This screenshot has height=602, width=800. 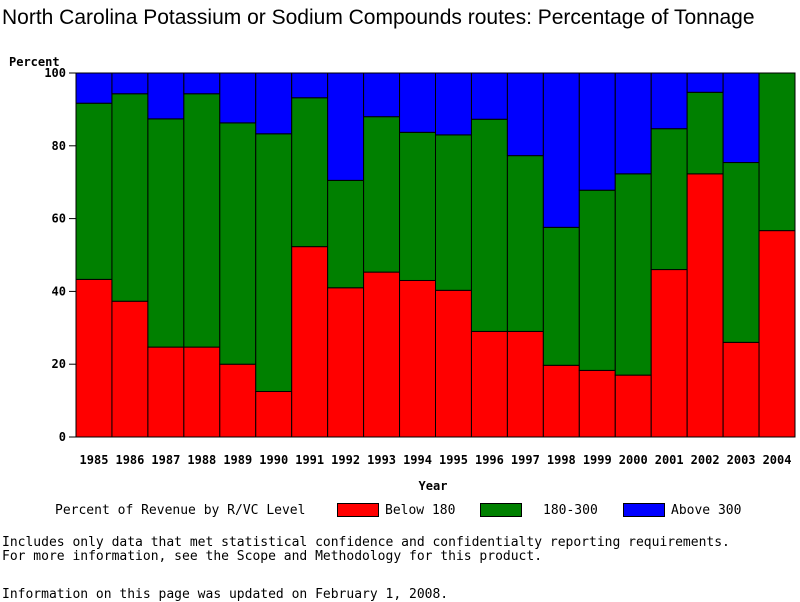 I want to click on bar-segment-below-180-1994, so click(x=417, y=358).